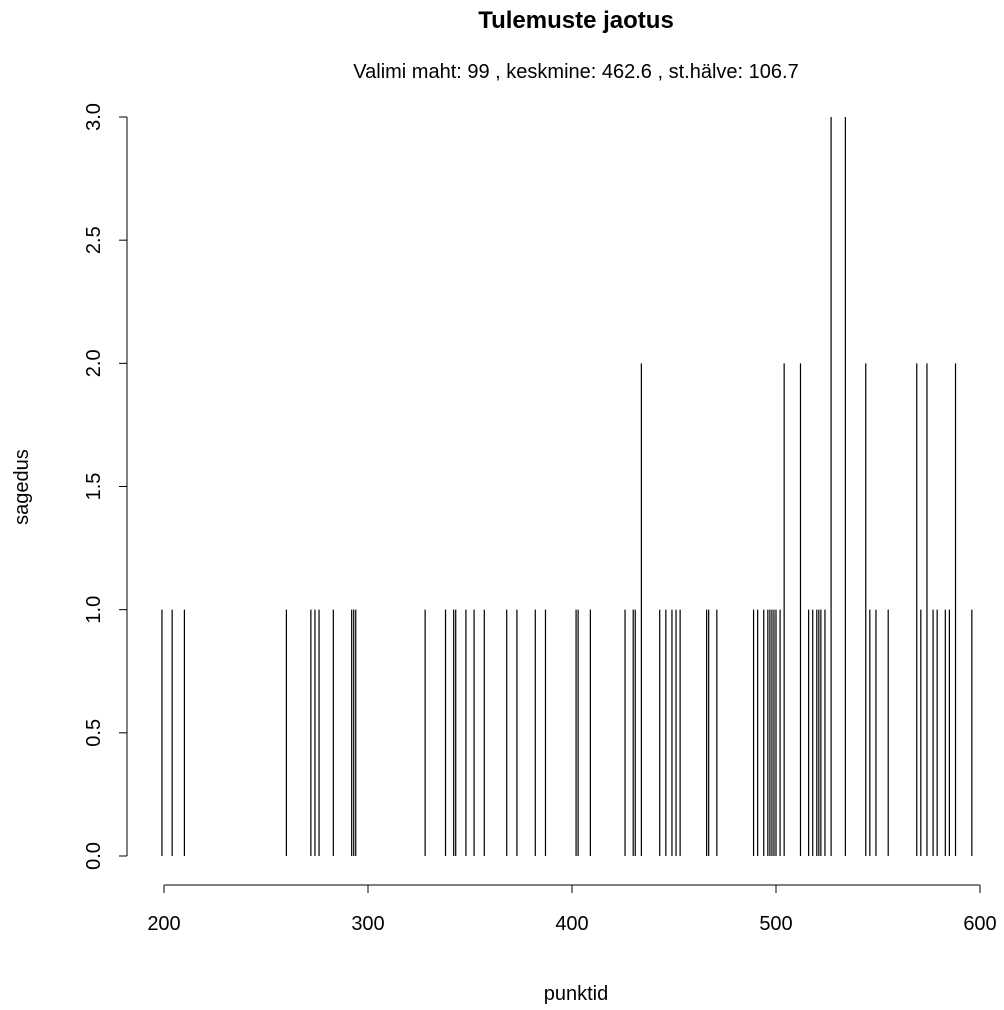 Image resolution: width=1004 pixels, height=1010 pixels. I want to click on x-tick-label: 300, so click(367, 924).